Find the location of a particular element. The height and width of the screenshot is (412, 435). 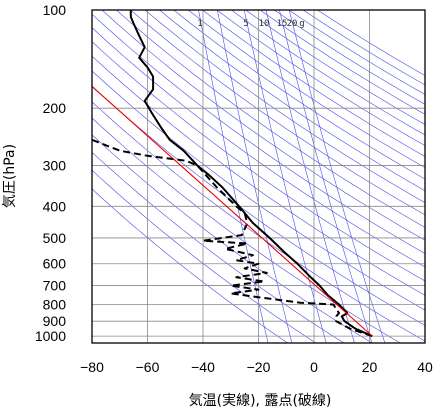

y-tick-label: 700 is located at coordinates (55, 286).